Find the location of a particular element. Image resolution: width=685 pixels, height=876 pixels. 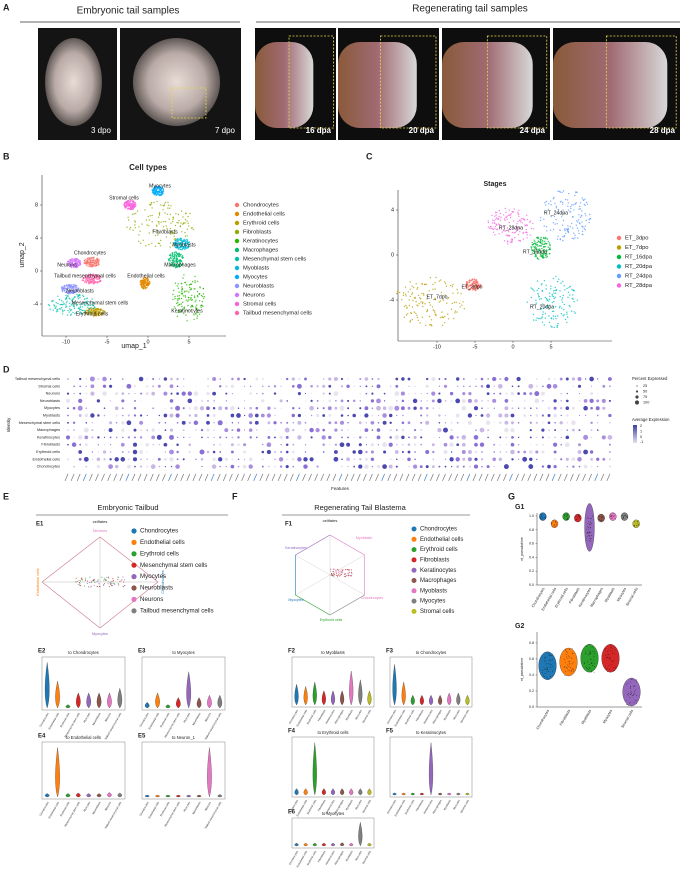

y-tick-label: 0.0 is located at coordinates (531, 707).